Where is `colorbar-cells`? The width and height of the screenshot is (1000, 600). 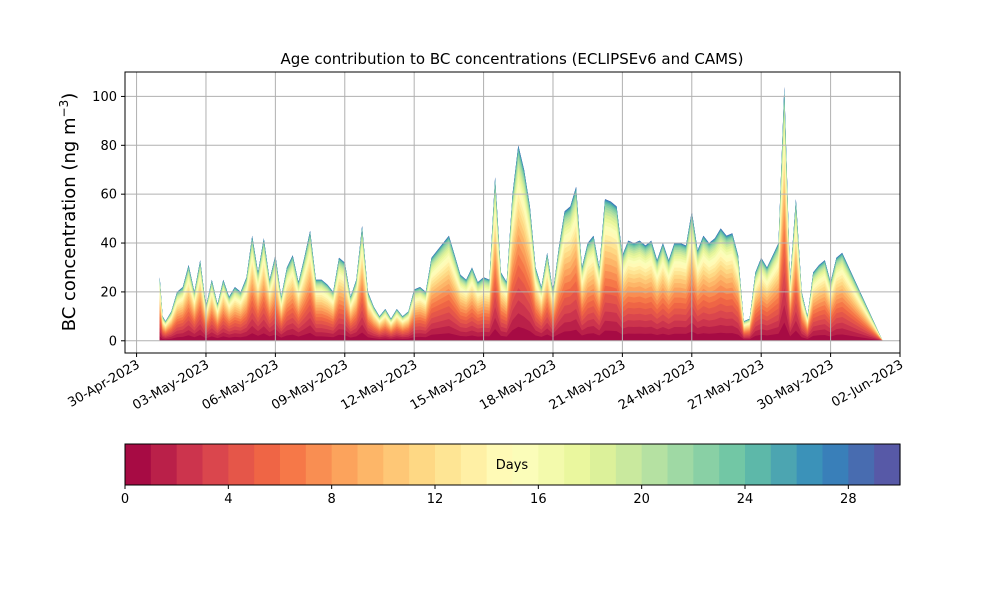 colorbar-cells is located at coordinates (513, 464).